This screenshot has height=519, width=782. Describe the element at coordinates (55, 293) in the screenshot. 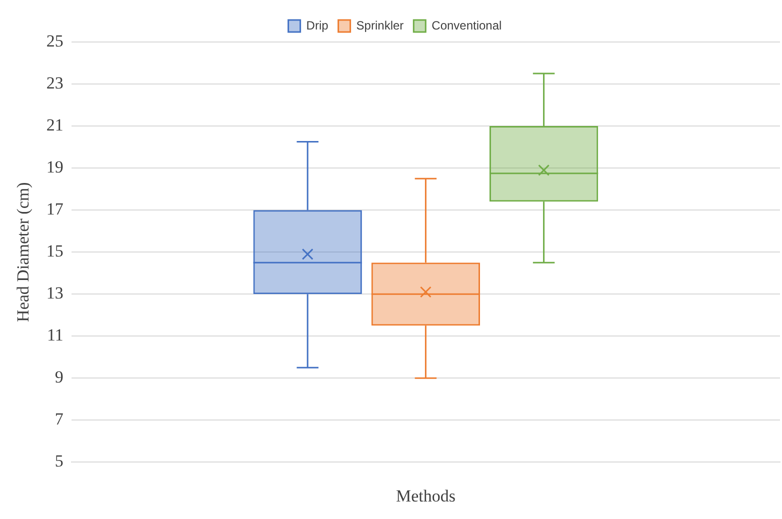

I see `y-tick-label: 13` at that location.